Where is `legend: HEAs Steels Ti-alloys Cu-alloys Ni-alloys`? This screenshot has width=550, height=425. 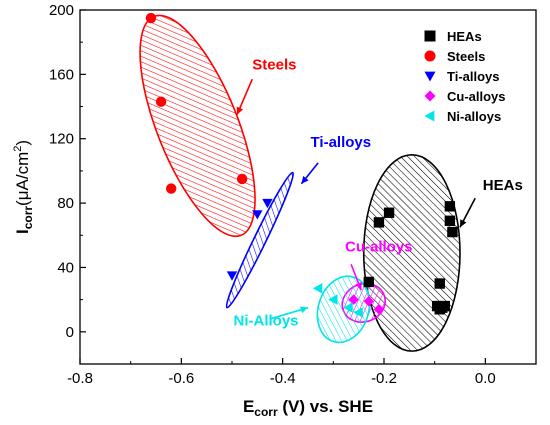 legend: HEAs Steels Ti-alloys Cu-alloys Ni-alloys is located at coordinates (465, 76).